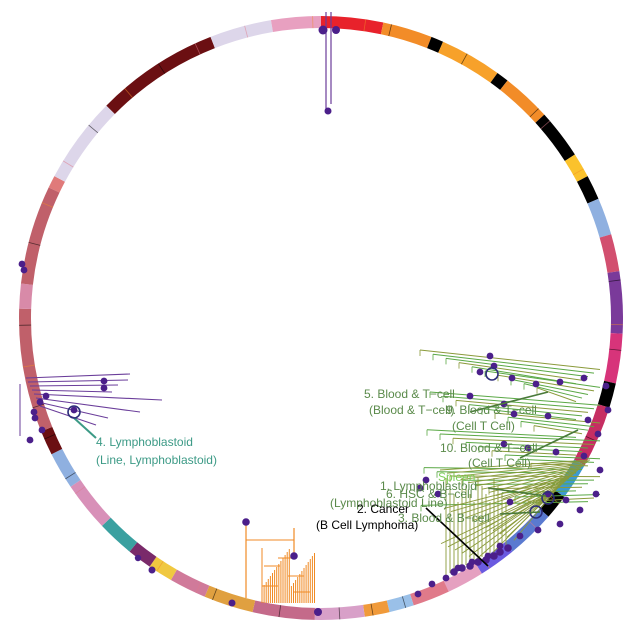 This screenshot has width=623, height=626. What do you see at coordinates (367, 525) in the screenshot?
I see `label-2-line2: (B Cell Lymphoma)` at bounding box center [367, 525].